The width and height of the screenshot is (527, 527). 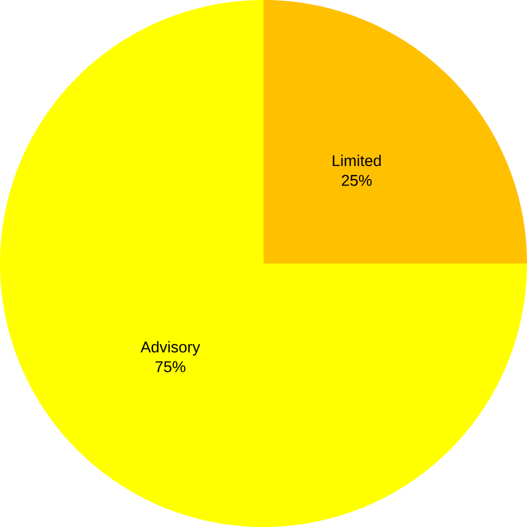 What do you see at coordinates (170, 348) in the screenshot?
I see `slice-label: Advisory` at bounding box center [170, 348].